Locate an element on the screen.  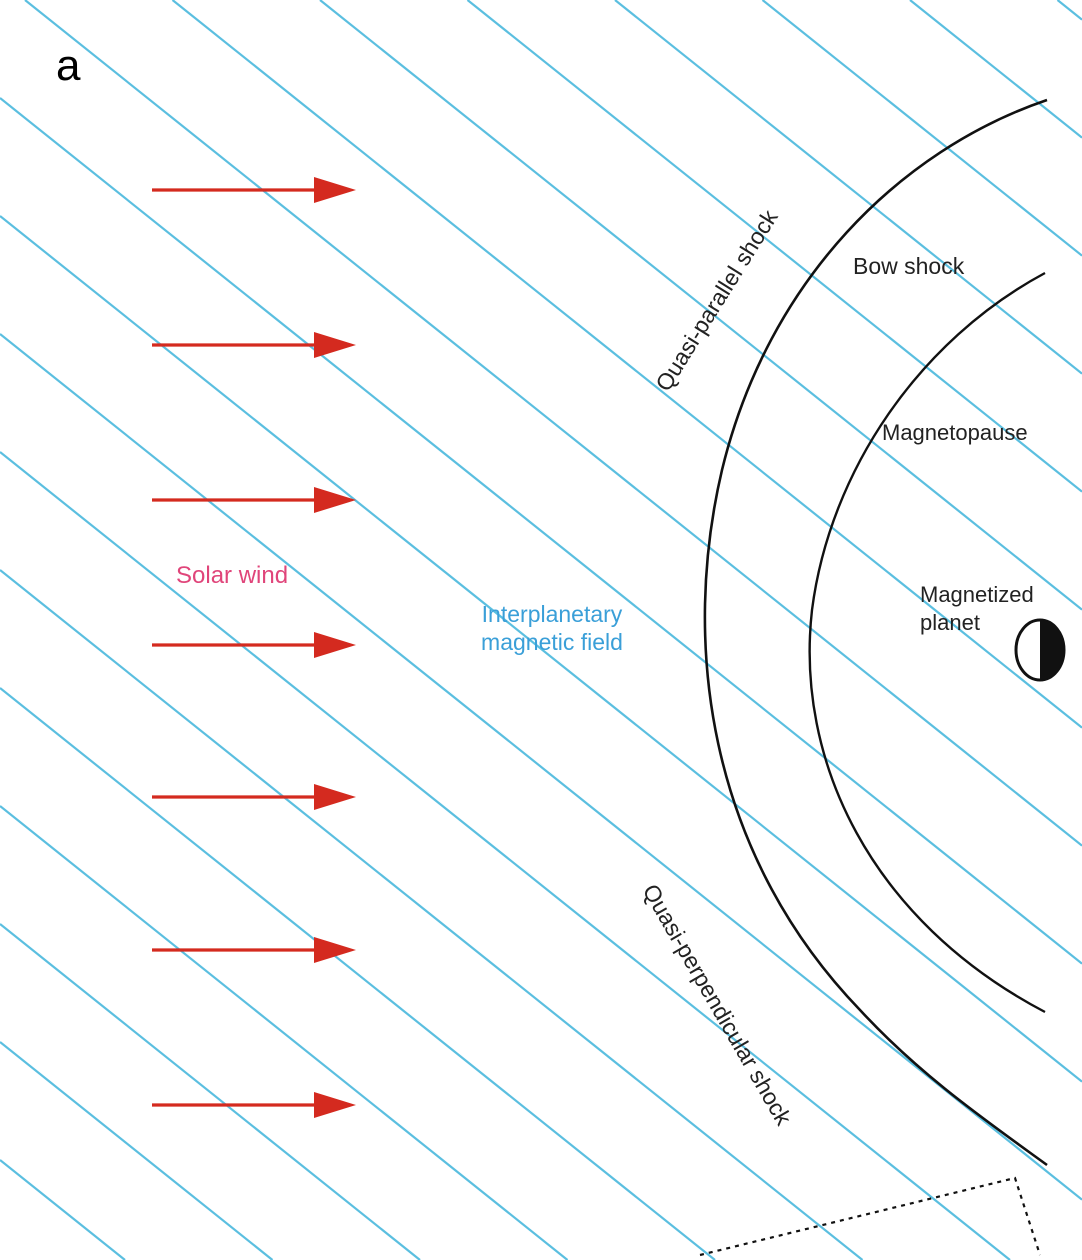
planet-label-line1: Magnetized is located at coordinates (977, 594).